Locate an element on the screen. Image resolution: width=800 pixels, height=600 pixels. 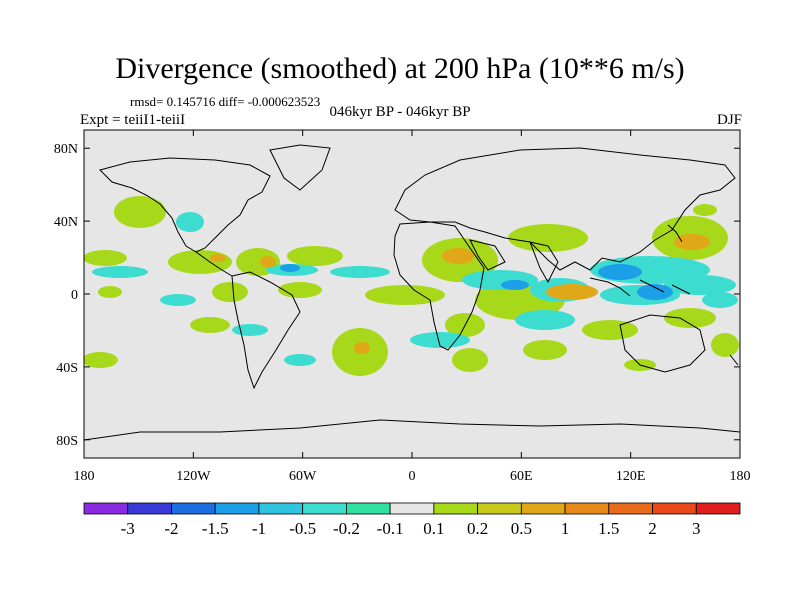
x-tick-label: 60E is located at coordinates (521, 476).